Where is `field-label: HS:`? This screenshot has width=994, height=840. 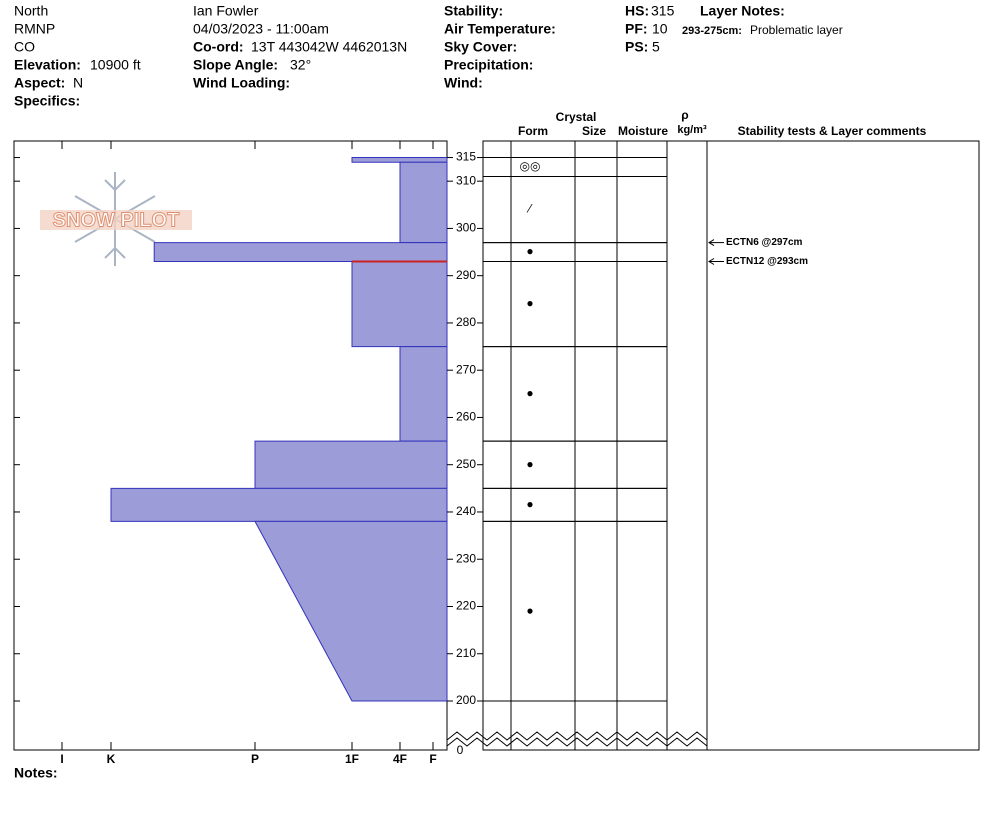
field-label: HS: is located at coordinates (637, 11).